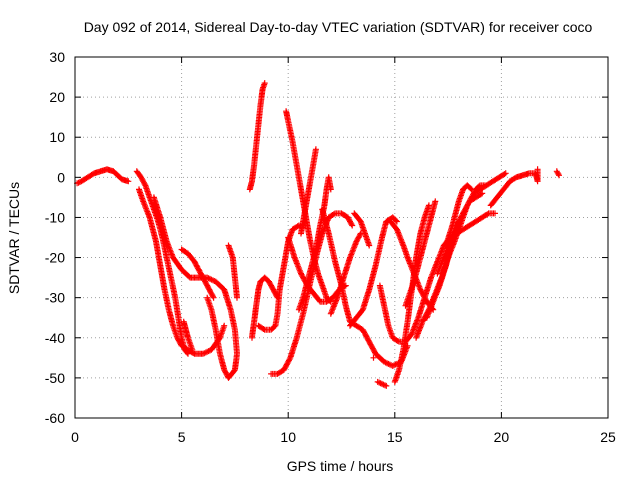 Image resolution: width=640 pixels, height=480 pixels. What do you see at coordinates (55, 298) in the screenshot?
I see `y-tick-label: -30` at bounding box center [55, 298].